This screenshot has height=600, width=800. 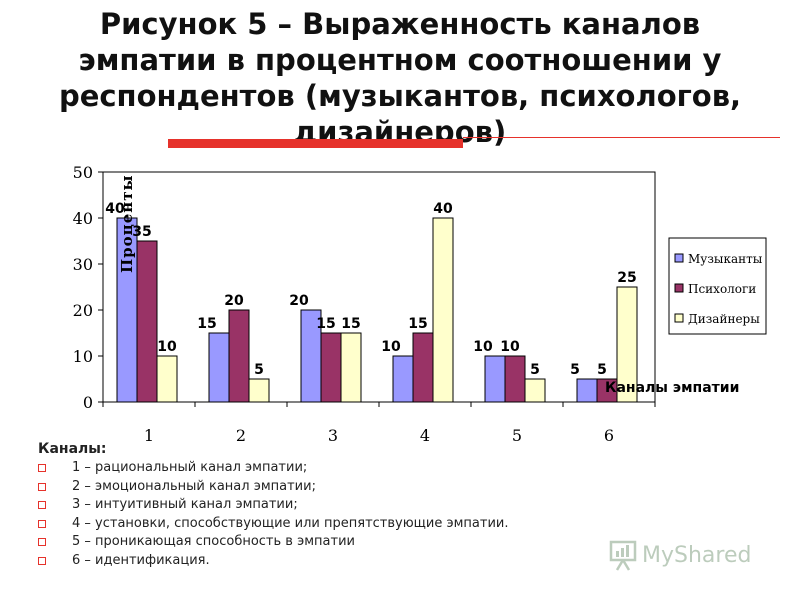 What do you see at coordinates (697, 555) in the screenshot?
I see `watermark-text: MyShared` at bounding box center [697, 555].